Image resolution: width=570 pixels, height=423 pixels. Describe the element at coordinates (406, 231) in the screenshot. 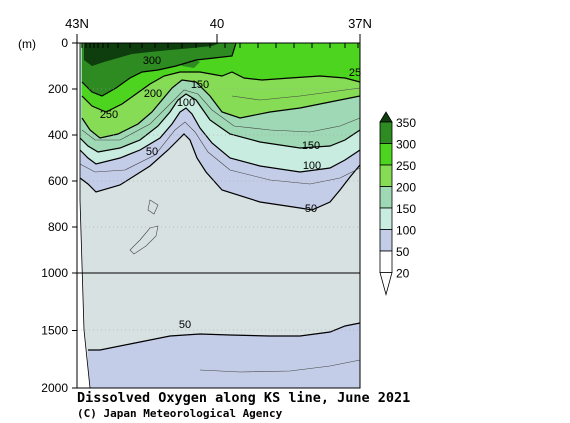

I see `colorbar-level-label: 100` at that location.